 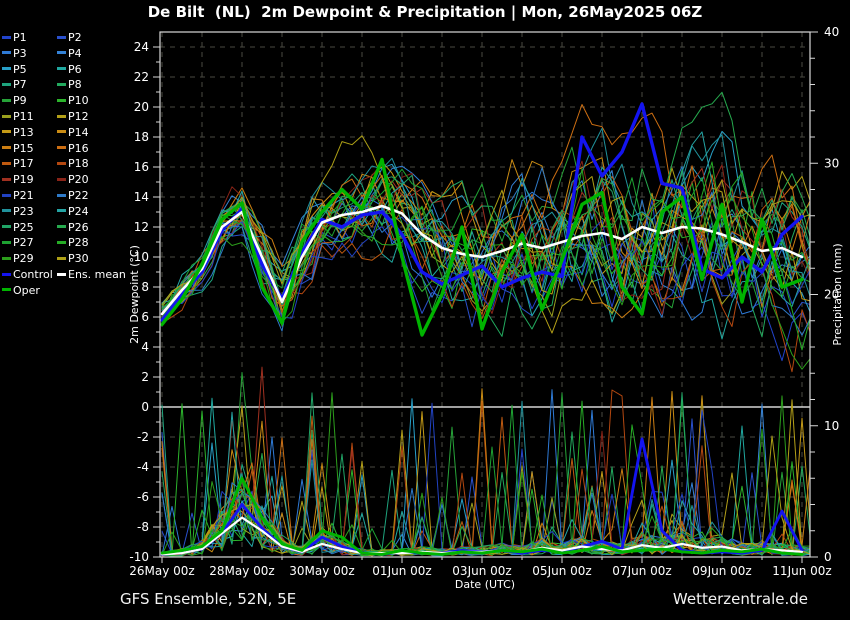 I want to click on legend-label: P9, so click(x=20, y=101).